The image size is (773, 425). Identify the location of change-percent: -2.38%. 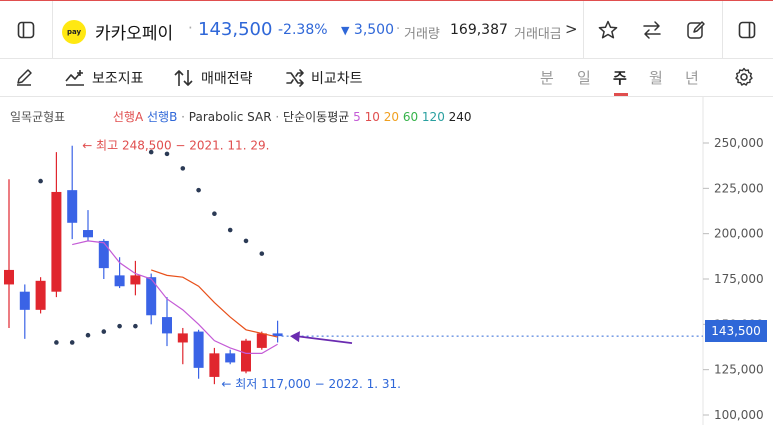
(303, 30).